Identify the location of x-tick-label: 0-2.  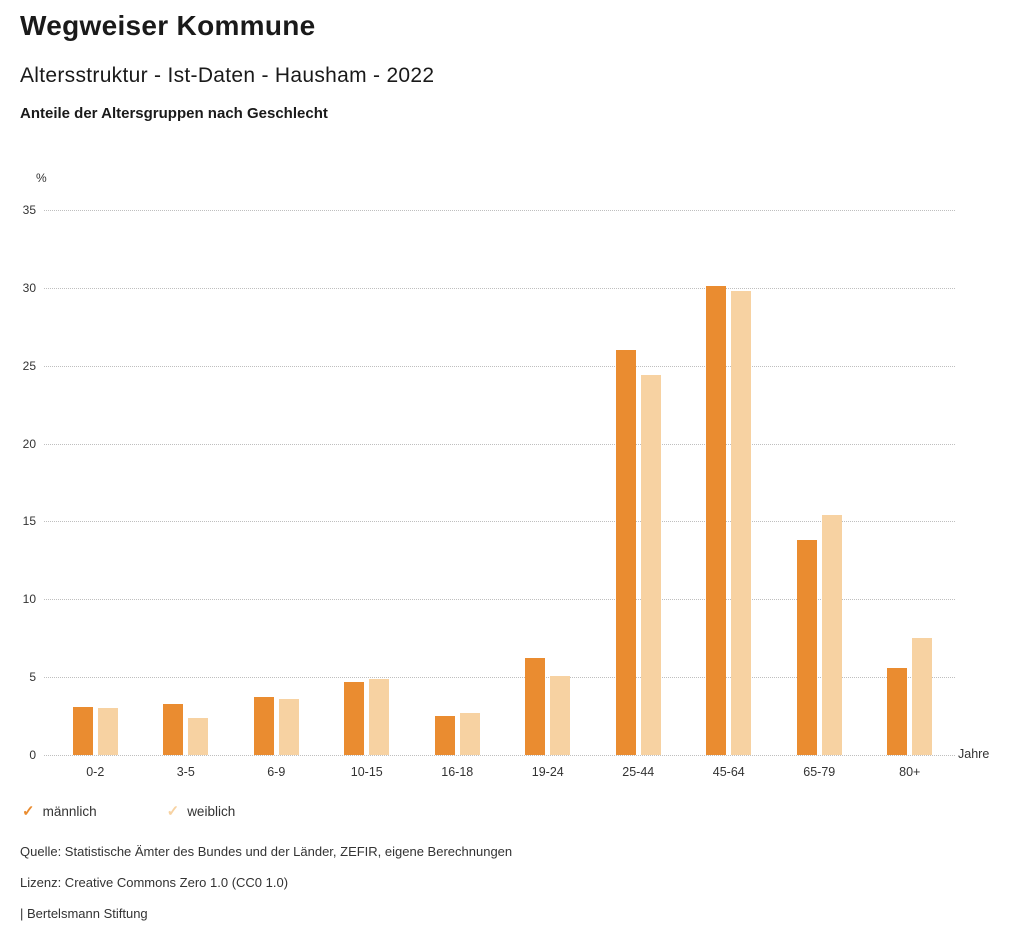
(95, 772).